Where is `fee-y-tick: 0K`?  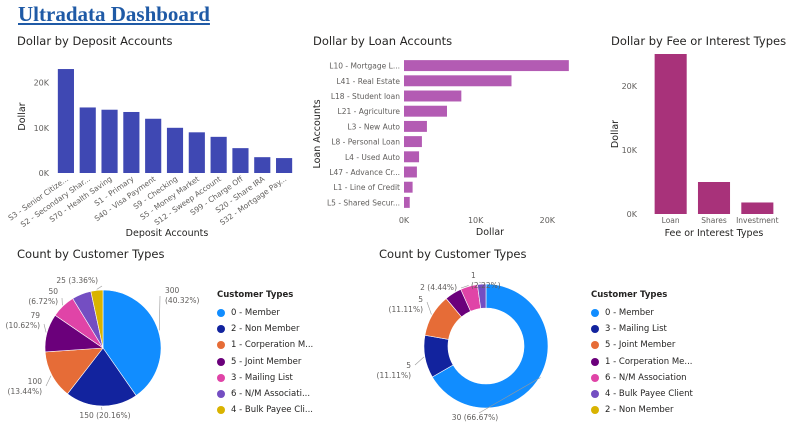
fee-y-tick: 0K is located at coordinates (632, 214).